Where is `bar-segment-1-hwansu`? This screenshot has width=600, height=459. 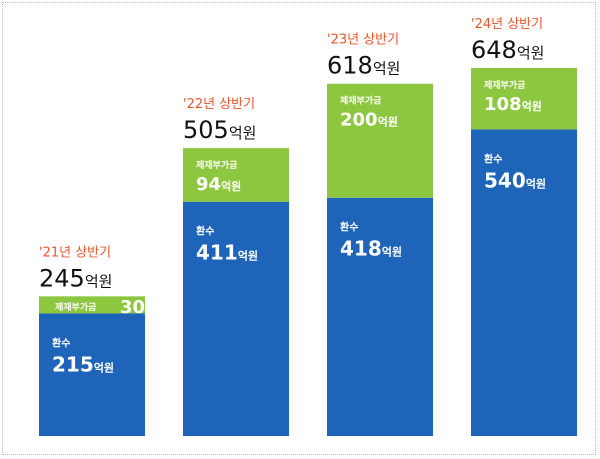
bar-segment-1-hwansu is located at coordinates (92, 374).